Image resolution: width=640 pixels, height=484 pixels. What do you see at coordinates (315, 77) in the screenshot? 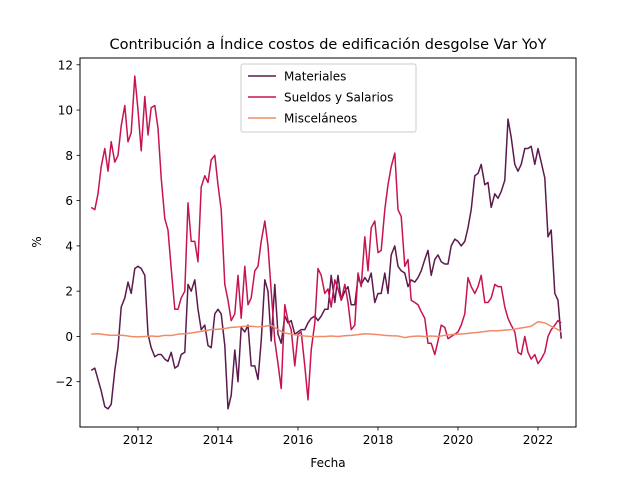
I see `legend-label-0: Materiales` at bounding box center [315, 77].